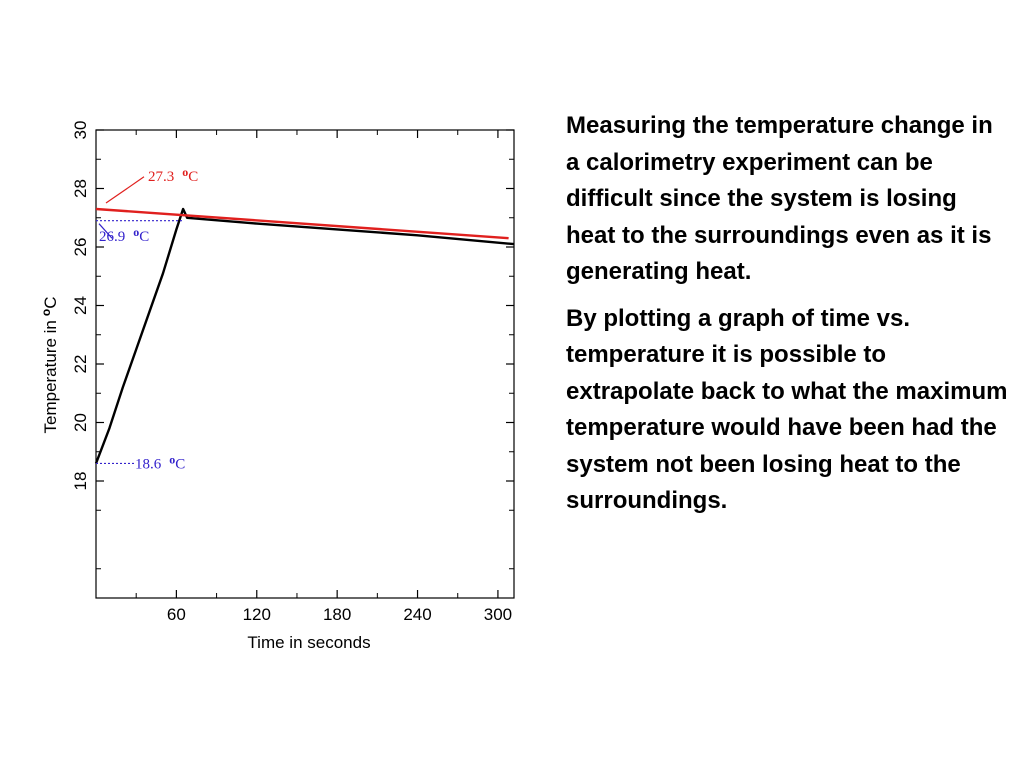 The width and height of the screenshot is (1024, 768). Describe the element at coordinates (173, 175) in the screenshot. I see `annotation-27-3: 27.3 oC` at that location.